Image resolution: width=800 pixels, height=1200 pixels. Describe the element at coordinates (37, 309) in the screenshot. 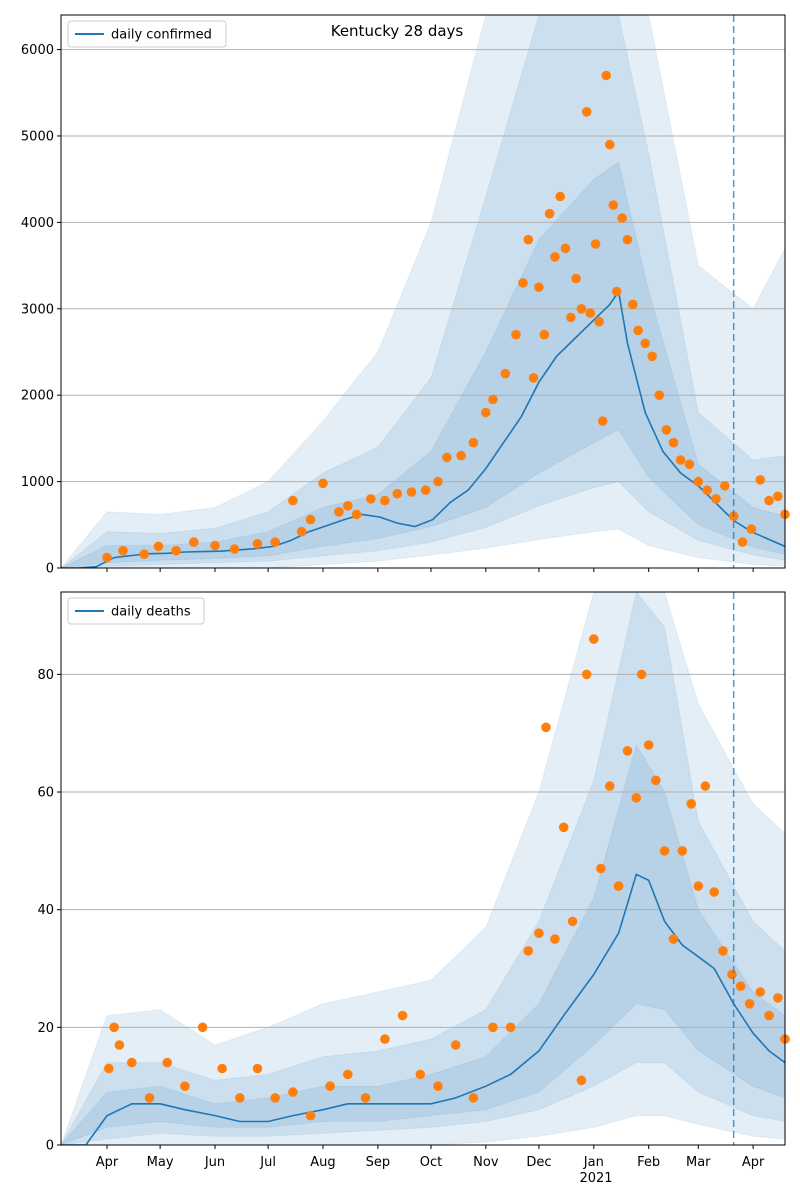

I see `confirmed-y-tick-label: 3000` at that location.